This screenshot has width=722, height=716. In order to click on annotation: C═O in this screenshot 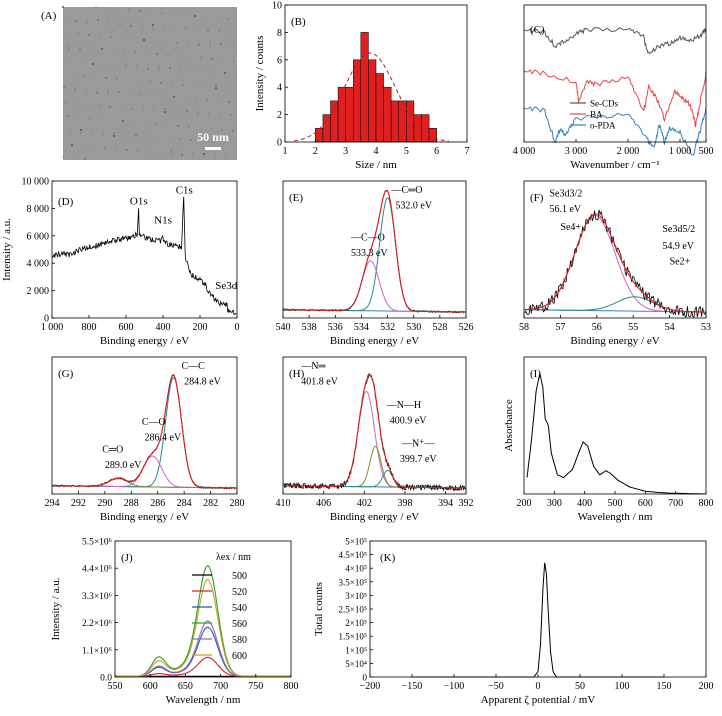, I will do `click(112, 449)`.